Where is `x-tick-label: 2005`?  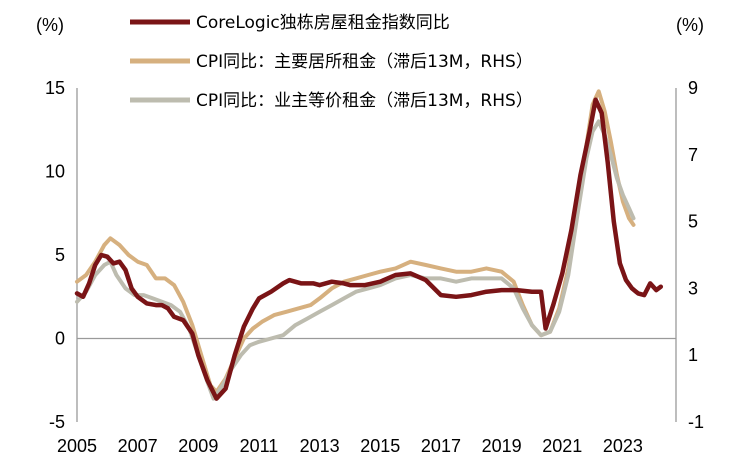 x-tick-label: 2005 is located at coordinates (77, 446).